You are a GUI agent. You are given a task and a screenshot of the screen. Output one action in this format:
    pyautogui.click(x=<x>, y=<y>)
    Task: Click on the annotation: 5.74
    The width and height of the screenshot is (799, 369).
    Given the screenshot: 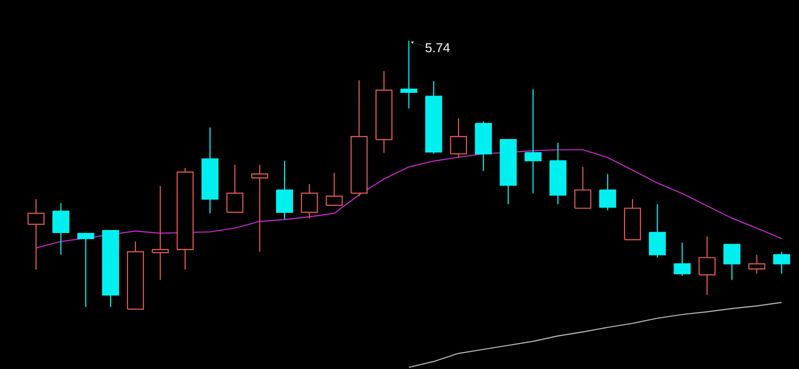 What is the action you would take?
    pyautogui.click(x=437, y=47)
    